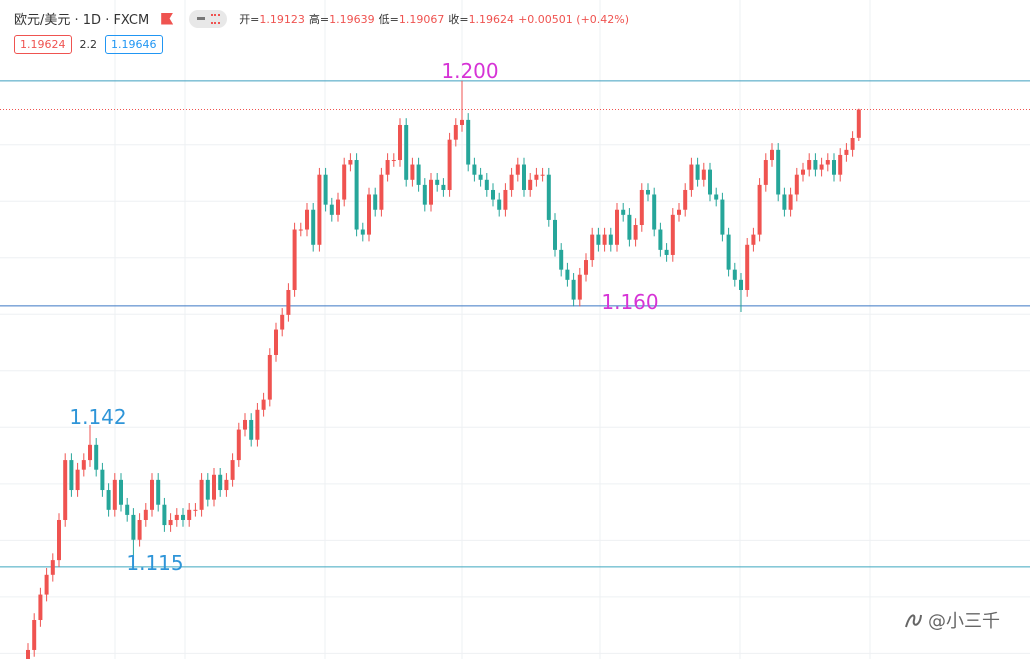  I want to click on ohlc-value: 1.19123, so click(282, 19).